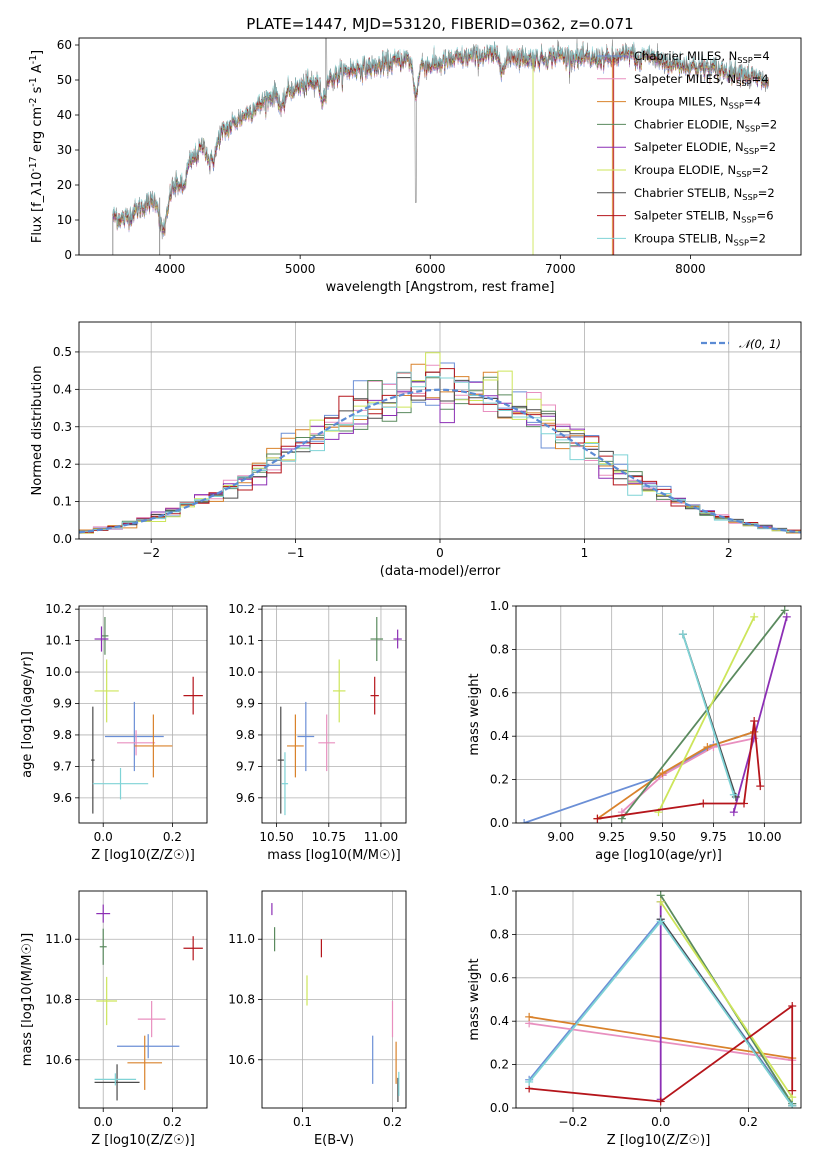 This screenshot has height=1170, width=819. I want to click on y-tick-label: 10.0, so click(241, 672).